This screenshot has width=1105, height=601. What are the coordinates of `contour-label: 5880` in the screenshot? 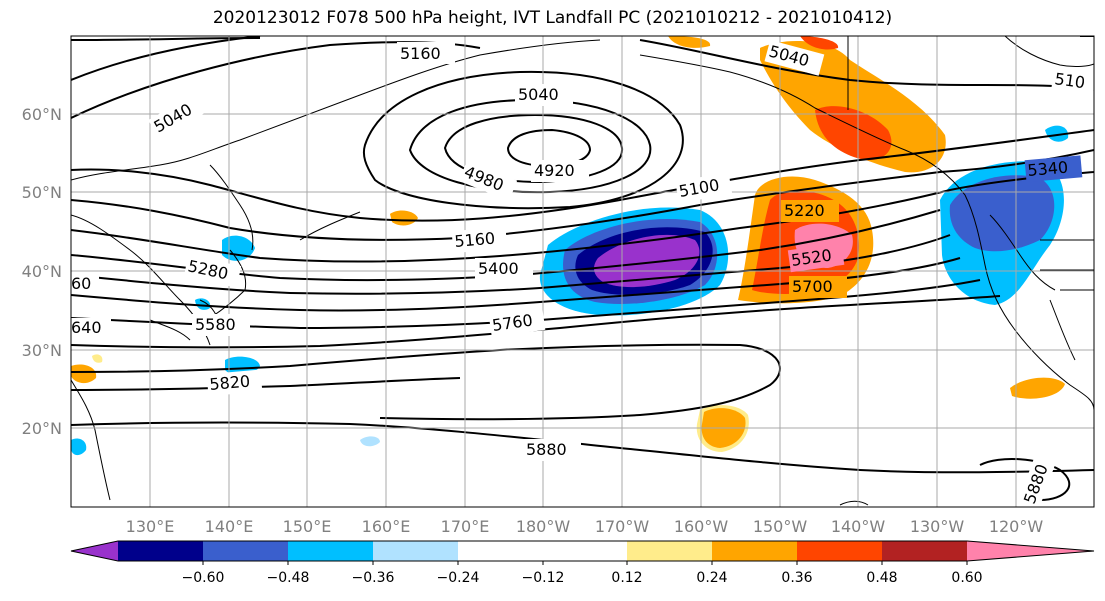 It's located at (546, 449).